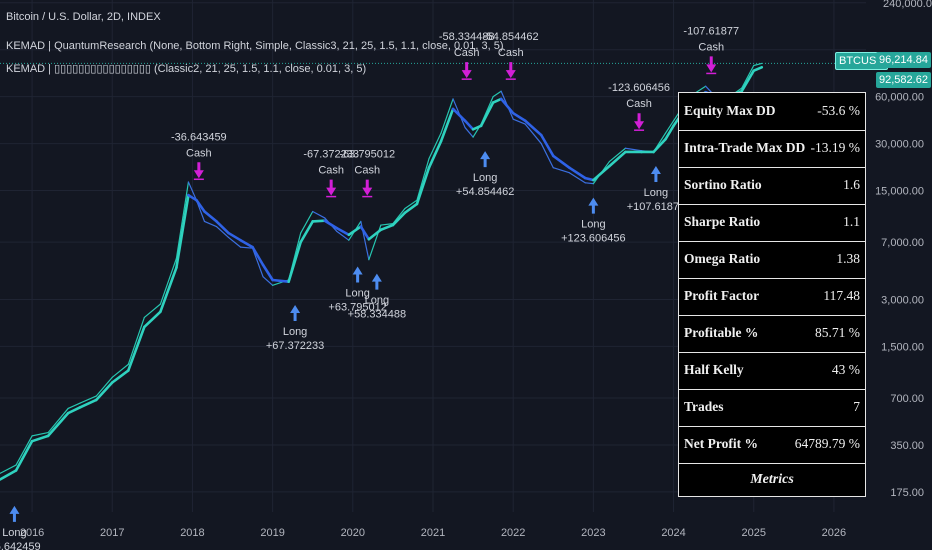  I want to click on metric-label: Profit Factor, so click(722, 295).